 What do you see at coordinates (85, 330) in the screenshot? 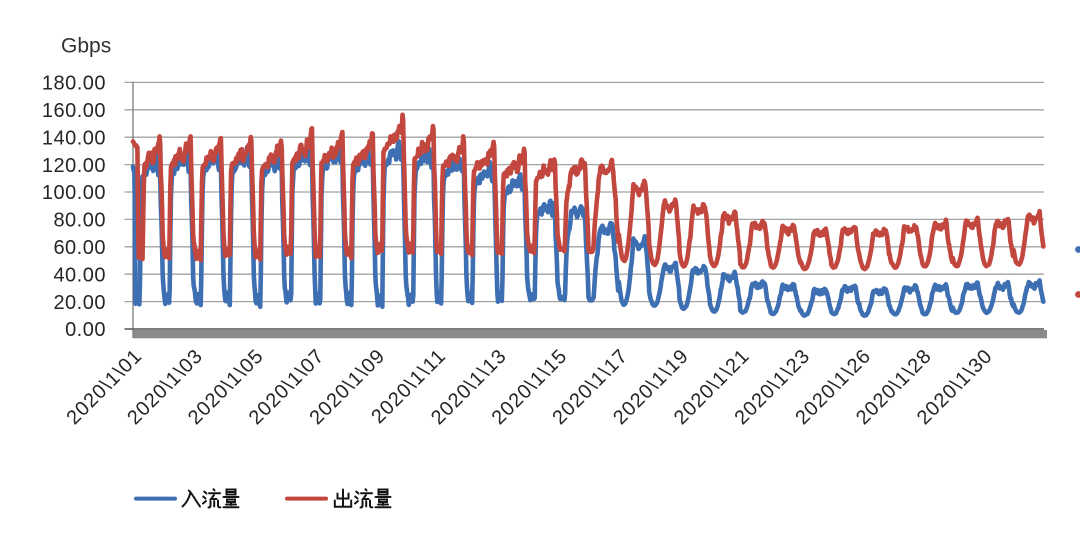
I see `svg-text: 0.00` at bounding box center [85, 330].